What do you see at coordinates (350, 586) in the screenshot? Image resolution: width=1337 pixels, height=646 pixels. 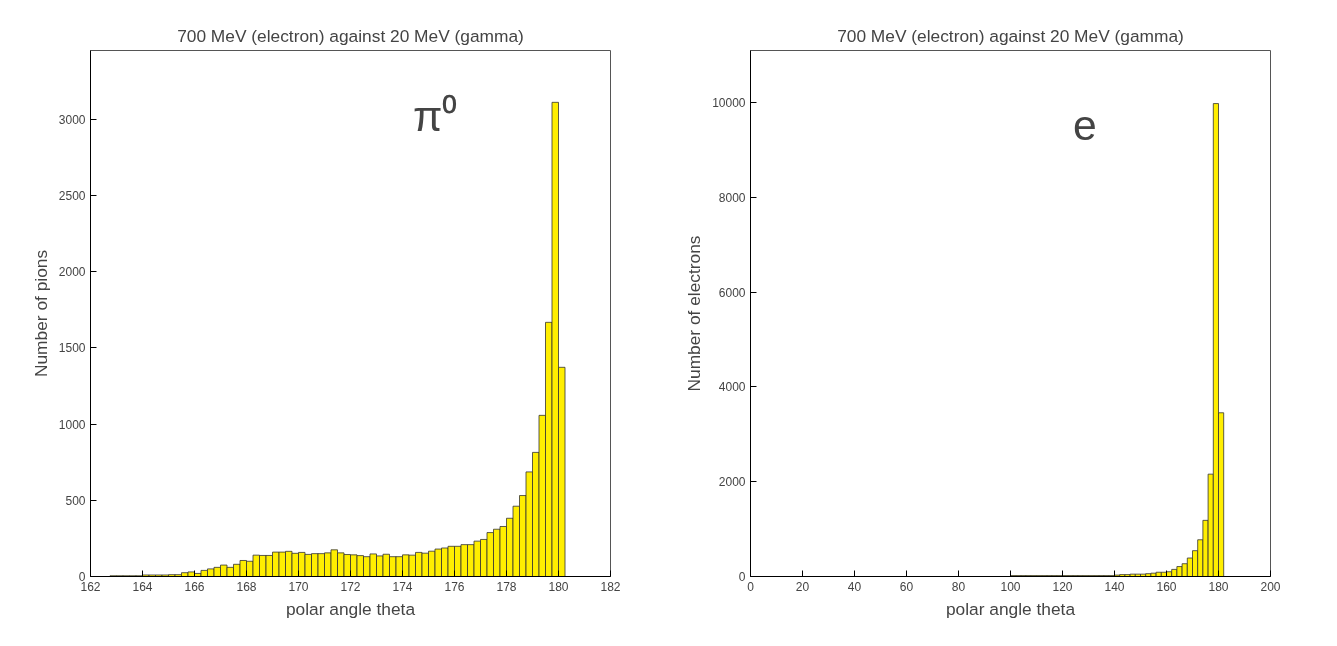 I see `x-tick-label: 172` at bounding box center [350, 586].